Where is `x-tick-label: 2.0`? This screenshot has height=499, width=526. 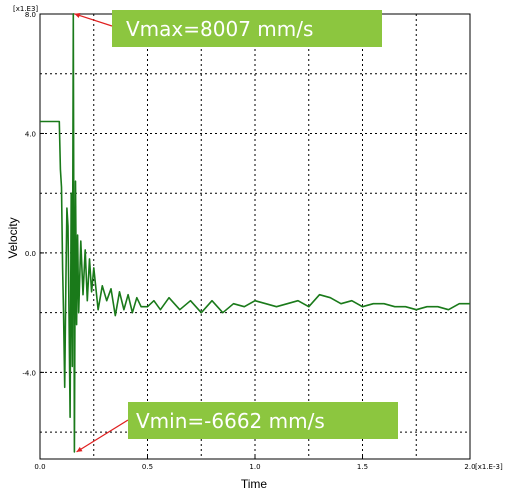
x-tick-label: 2.0 is located at coordinates (469, 467).